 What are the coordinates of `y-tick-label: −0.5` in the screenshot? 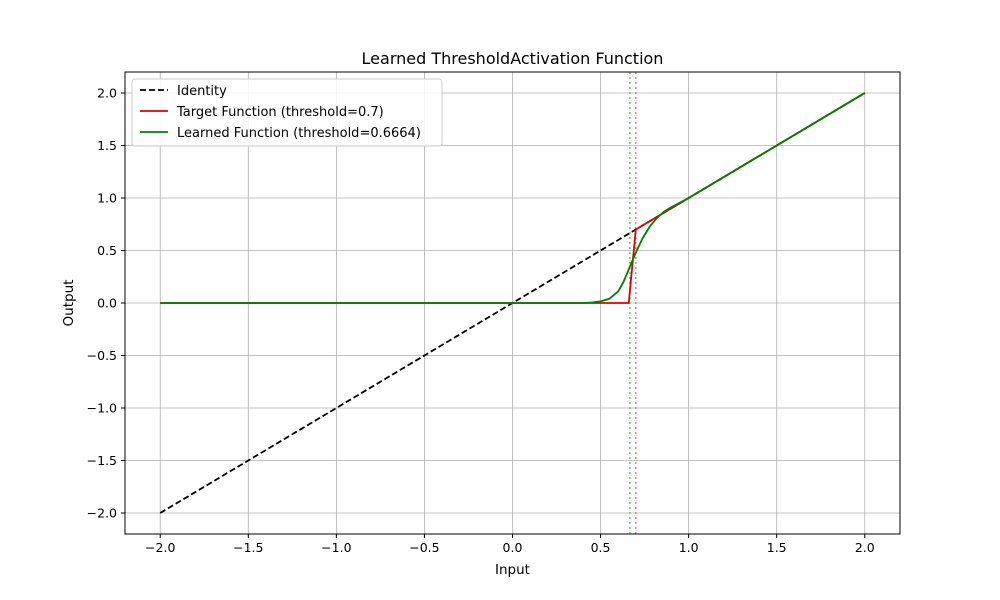 It's located at (102, 355).